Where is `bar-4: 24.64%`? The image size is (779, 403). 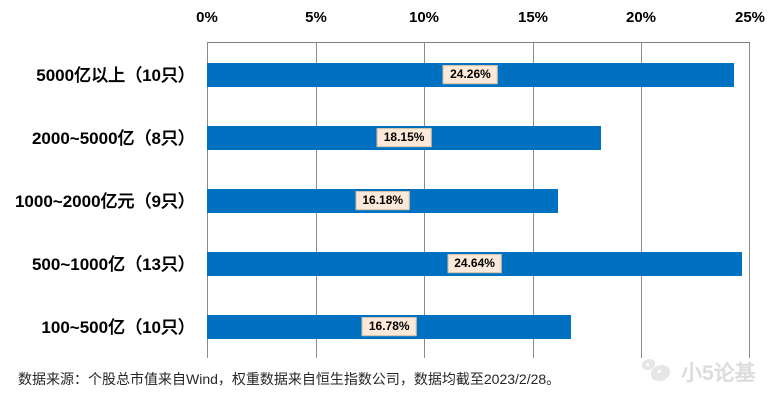
bar-4: 24.64% is located at coordinates (475, 263).